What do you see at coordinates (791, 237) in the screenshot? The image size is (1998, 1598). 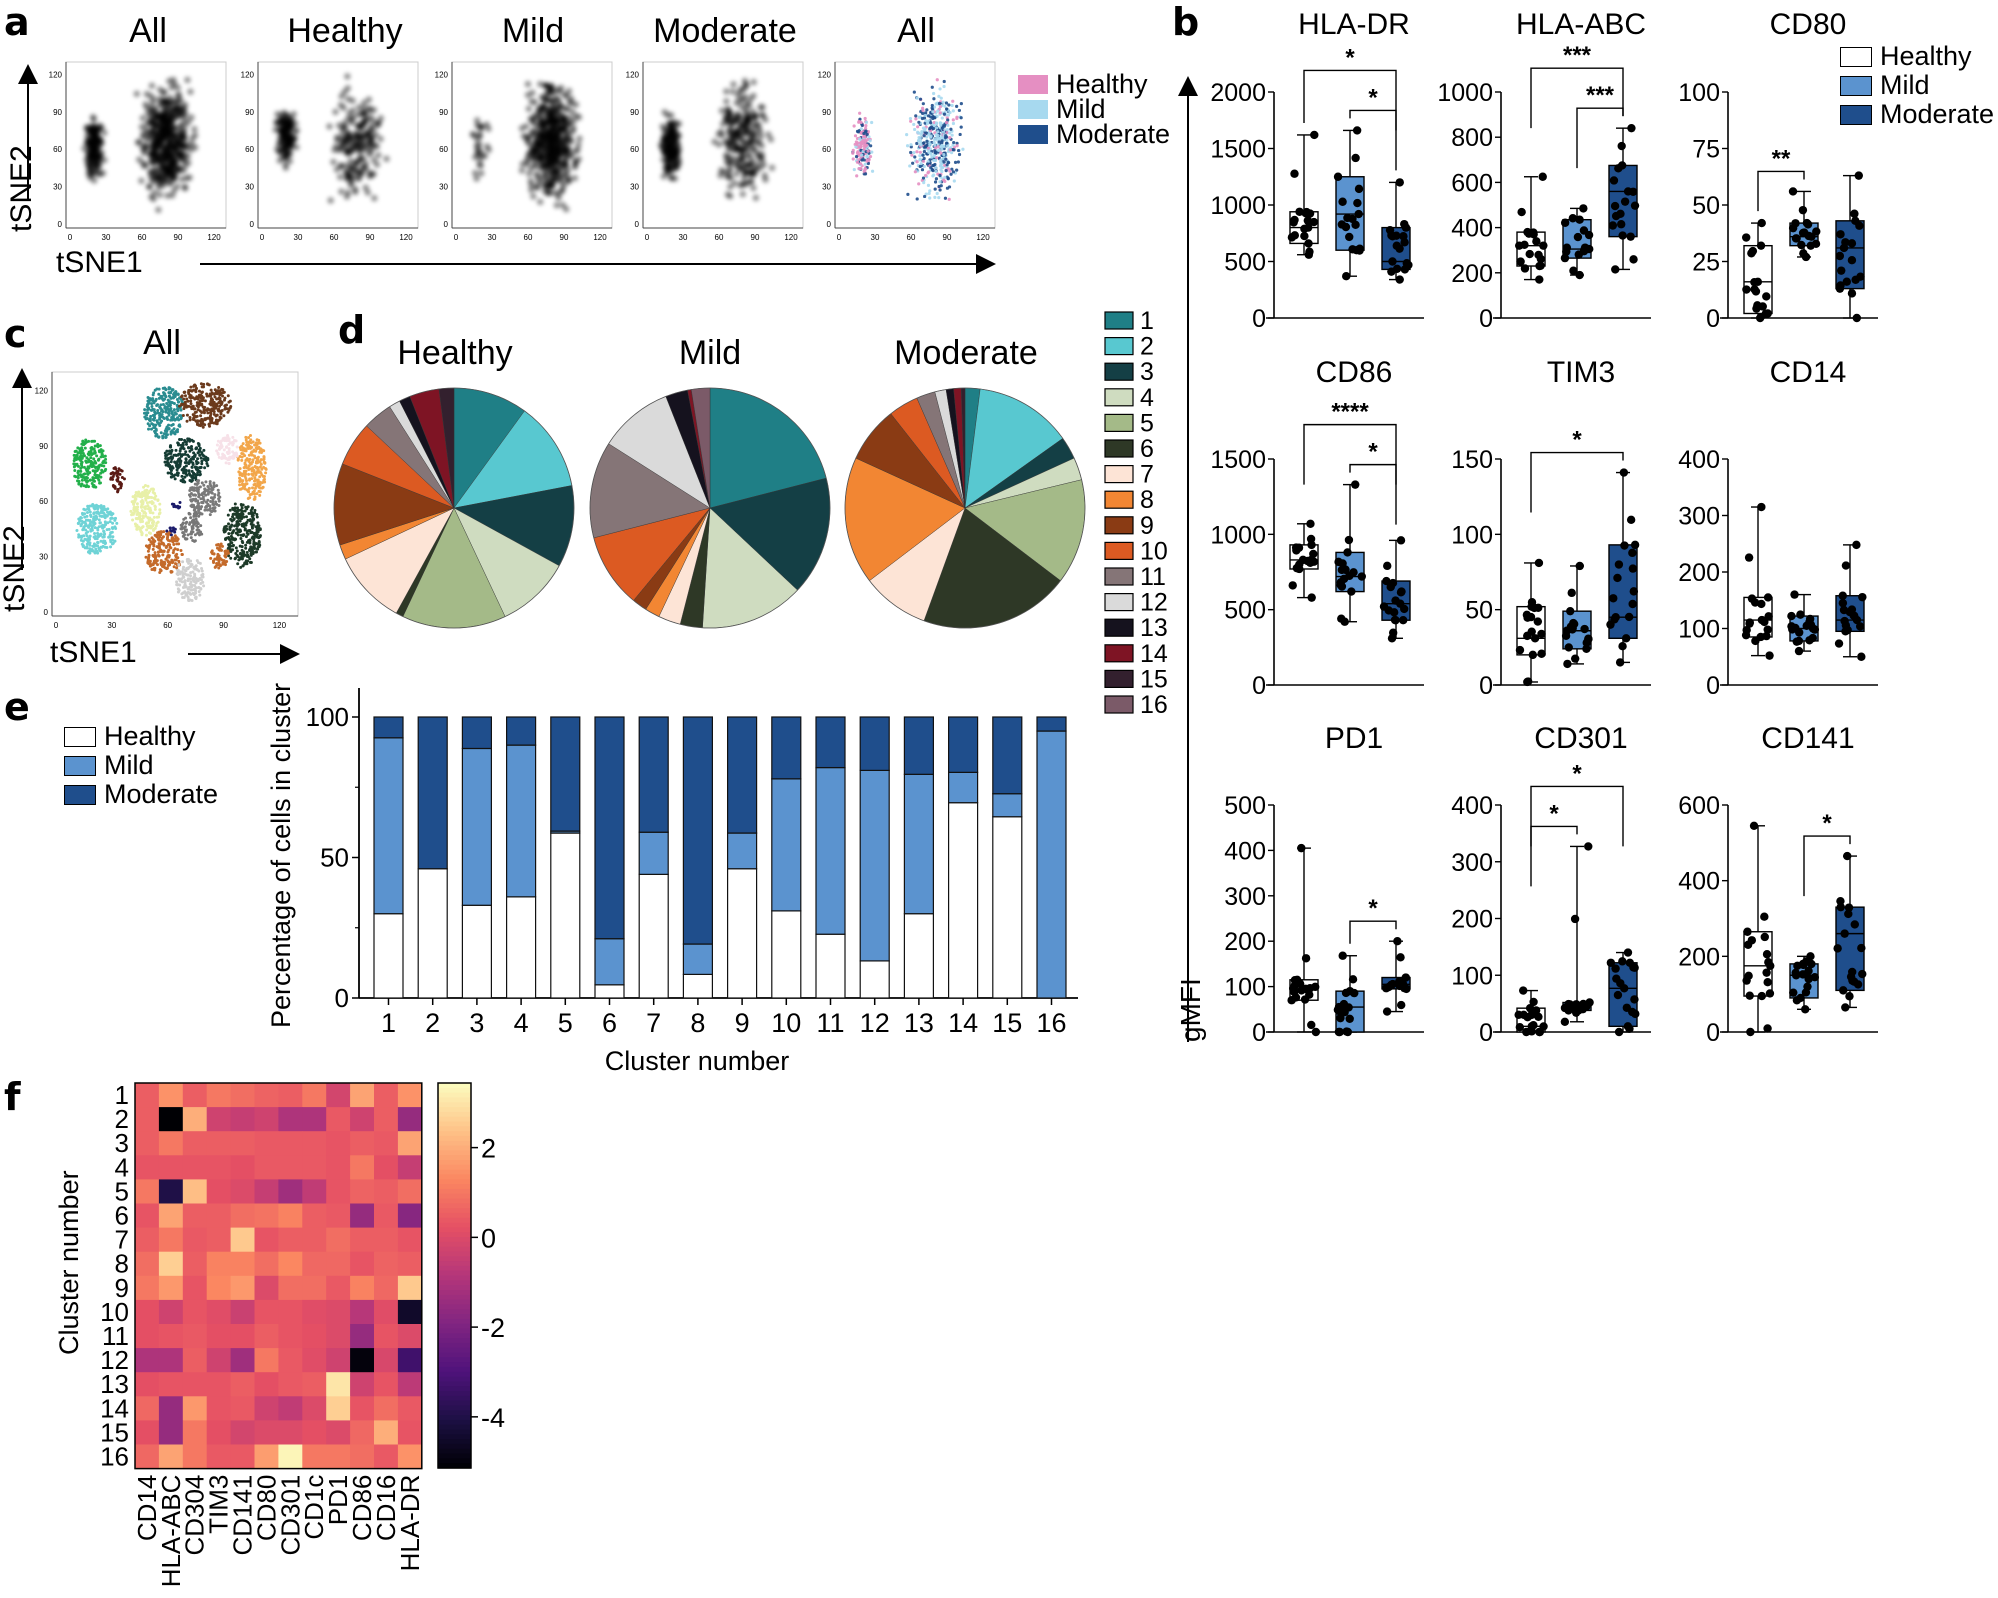 I see `x-tick-label: 120` at bounding box center [791, 237].